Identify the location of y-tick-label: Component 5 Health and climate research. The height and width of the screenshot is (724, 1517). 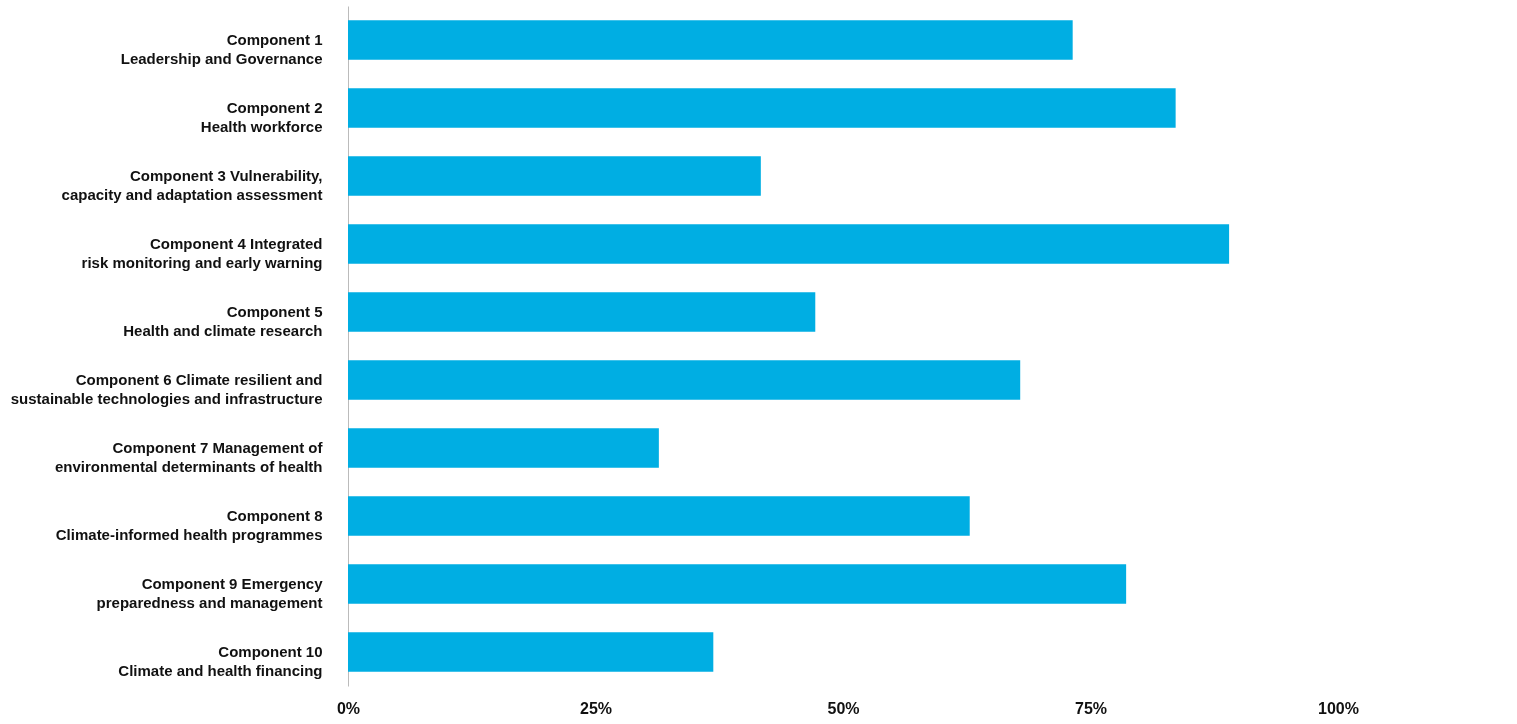
(223, 321).